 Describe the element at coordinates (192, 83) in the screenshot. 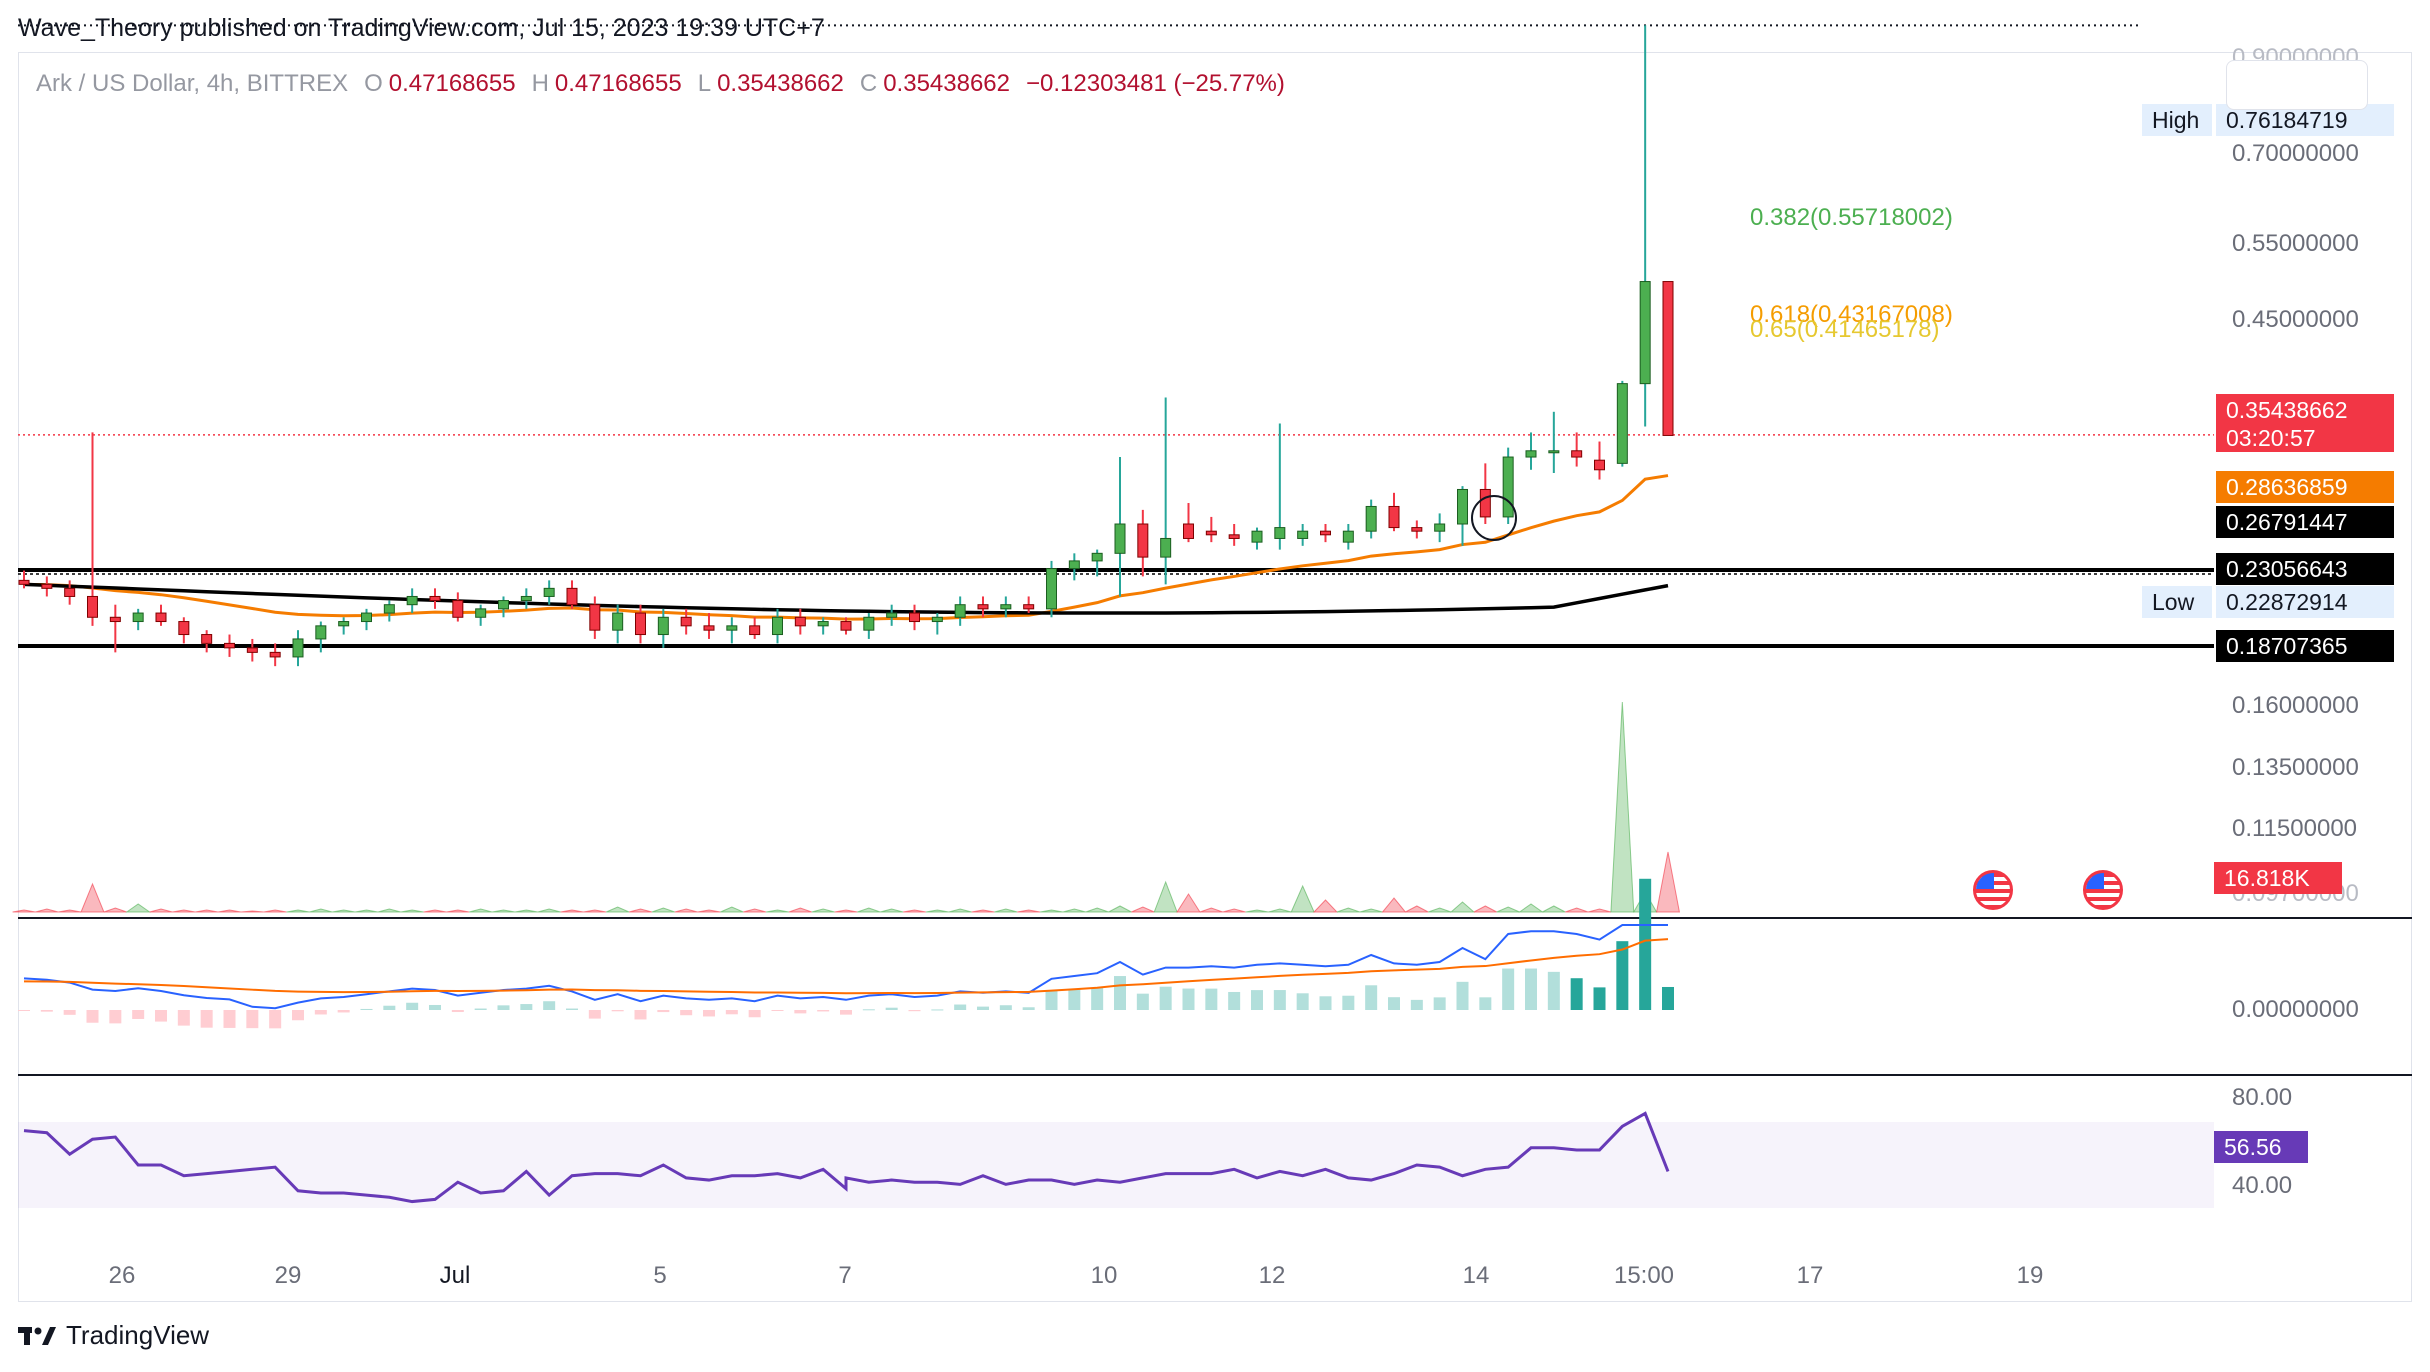

I see `legend-symbol: Ark / US Dollar, 4h, BITTREX` at that location.